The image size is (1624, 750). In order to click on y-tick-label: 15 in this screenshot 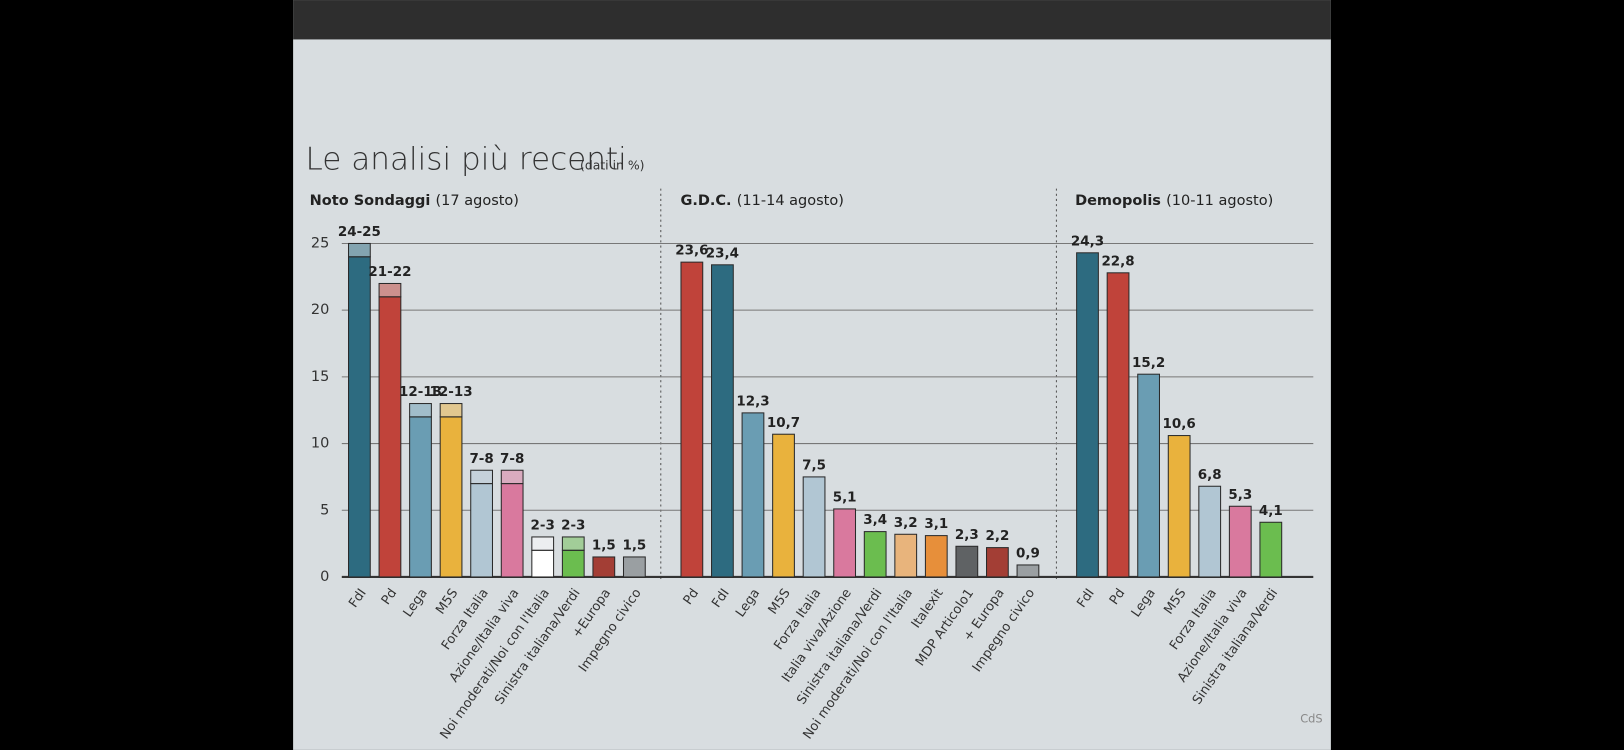, I will do `click(320, 377)`.